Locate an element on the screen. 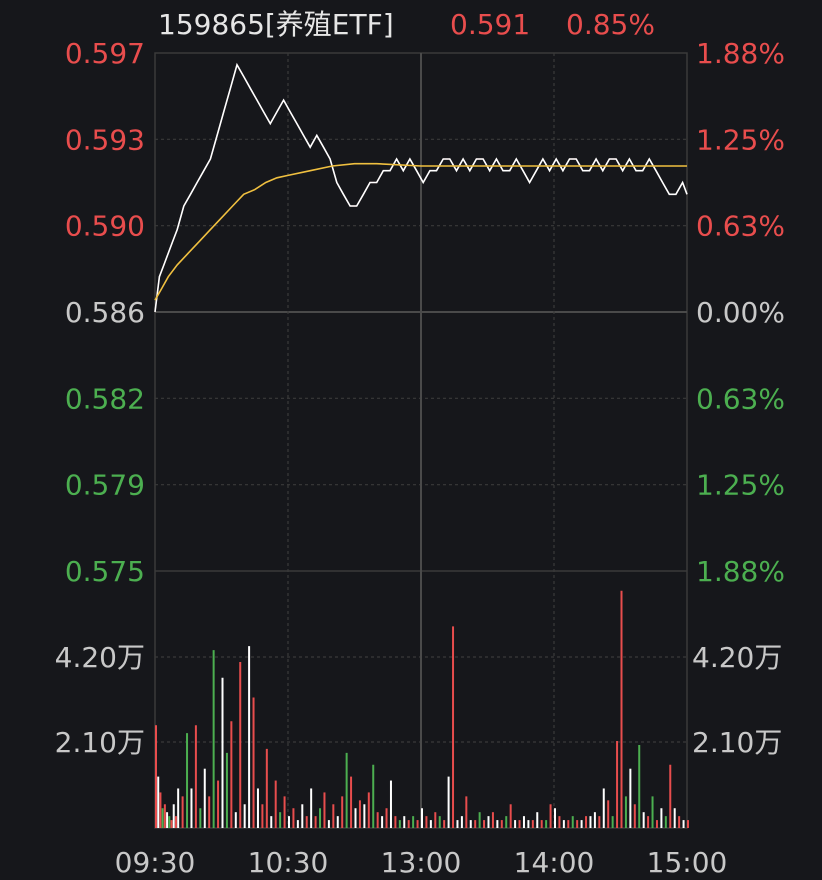  time-tick-label: 15:00 is located at coordinates (687, 862).